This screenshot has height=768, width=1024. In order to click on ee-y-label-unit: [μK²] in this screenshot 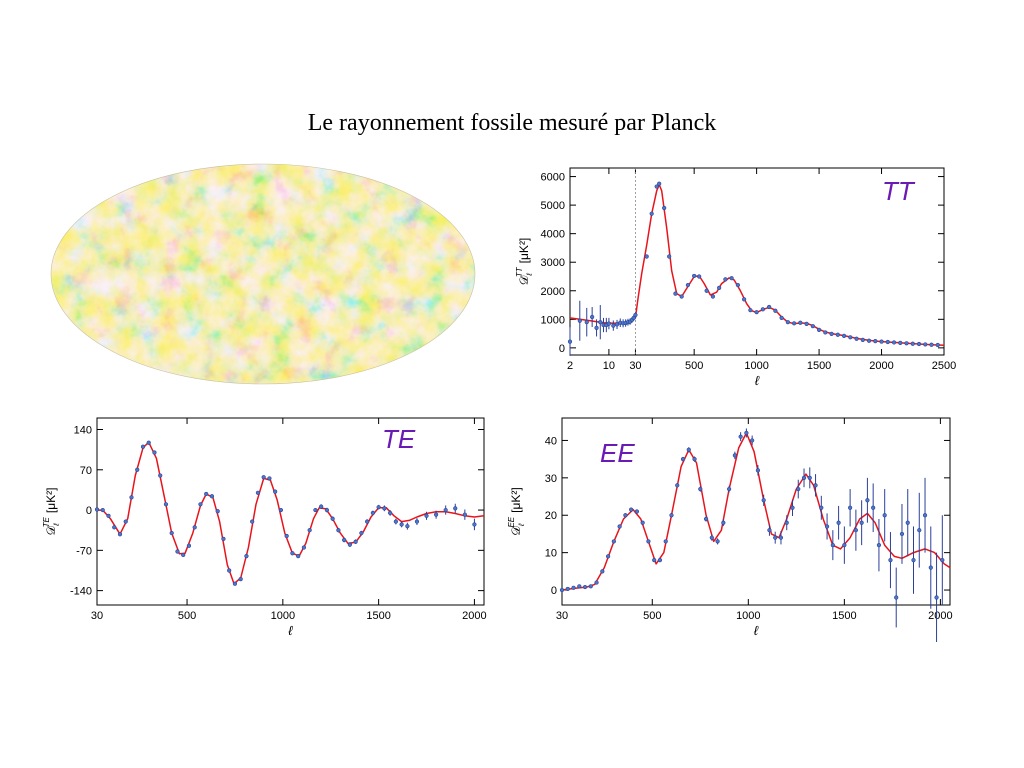, I will do `click(516, 500)`.